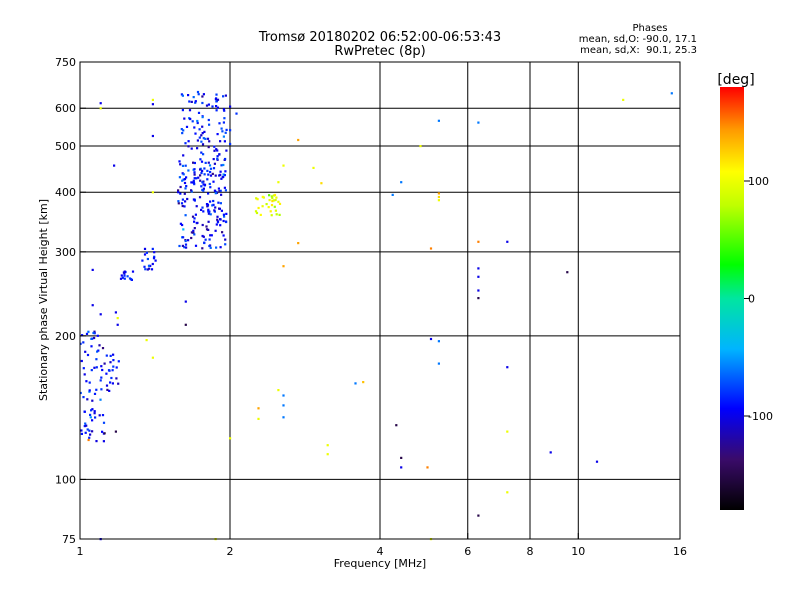 The width and height of the screenshot is (800, 600). What do you see at coordinates (578, 551) in the screenshot?
I see `x-tick-label: 10` at bounding box center [578, 551].